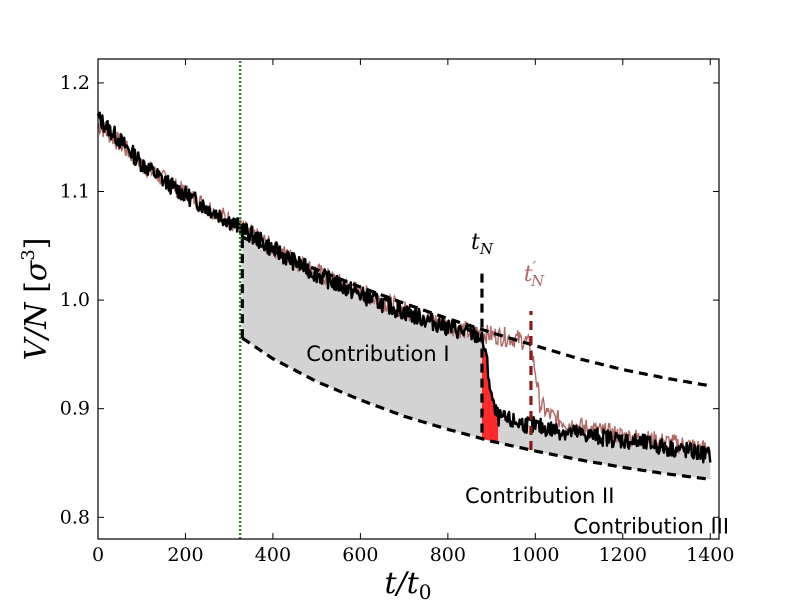 The image size is (800, 600). I want to click on contribution-ii-label: Contribution II, so click(539, 496).